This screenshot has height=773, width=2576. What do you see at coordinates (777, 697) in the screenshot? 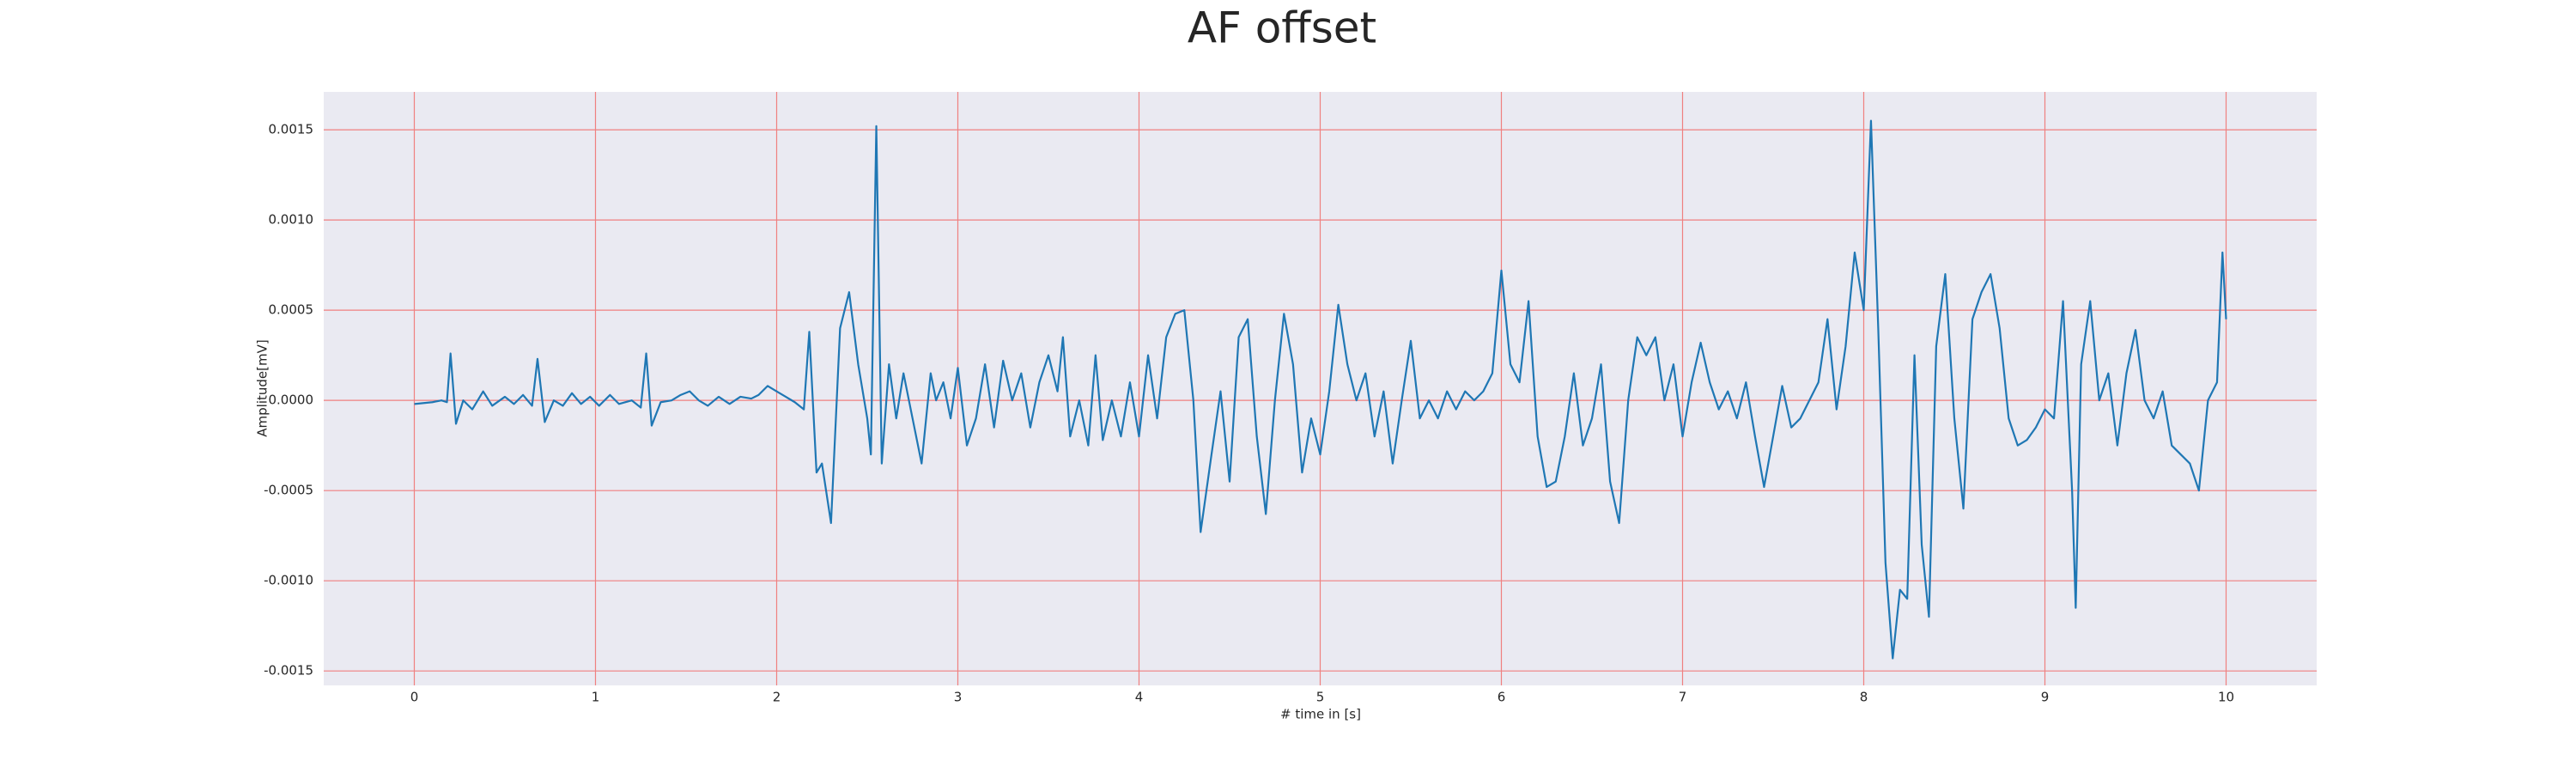
I see `x-tick-label: 2` at bounding box center [777, 697].